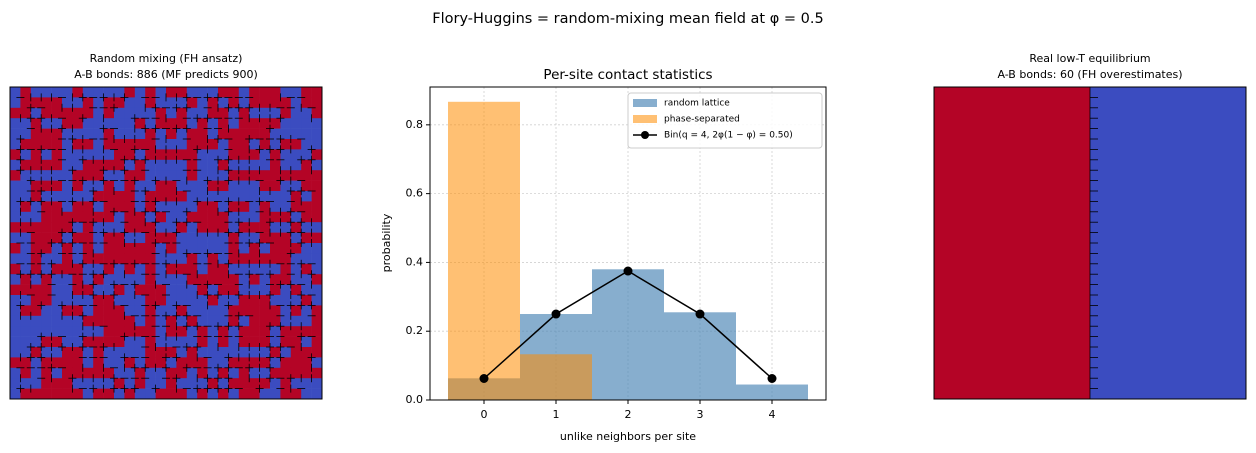 Image resolution: width=1256 pixels, height=453 pixels. I want to click on domain-a, so click(1012, 243).